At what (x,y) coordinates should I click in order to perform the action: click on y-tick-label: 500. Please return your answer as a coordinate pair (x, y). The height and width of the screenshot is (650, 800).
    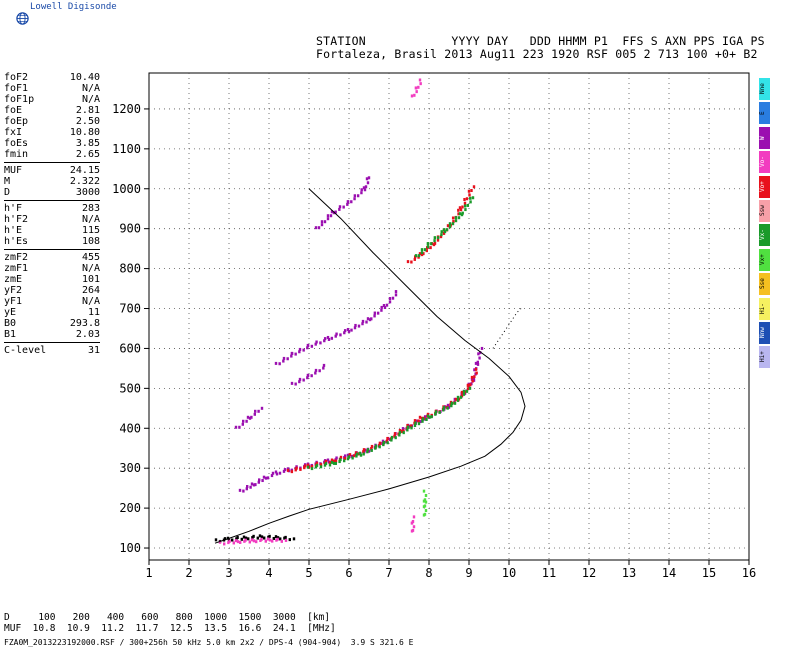
    Looking at the image, I should click on (130, 388).